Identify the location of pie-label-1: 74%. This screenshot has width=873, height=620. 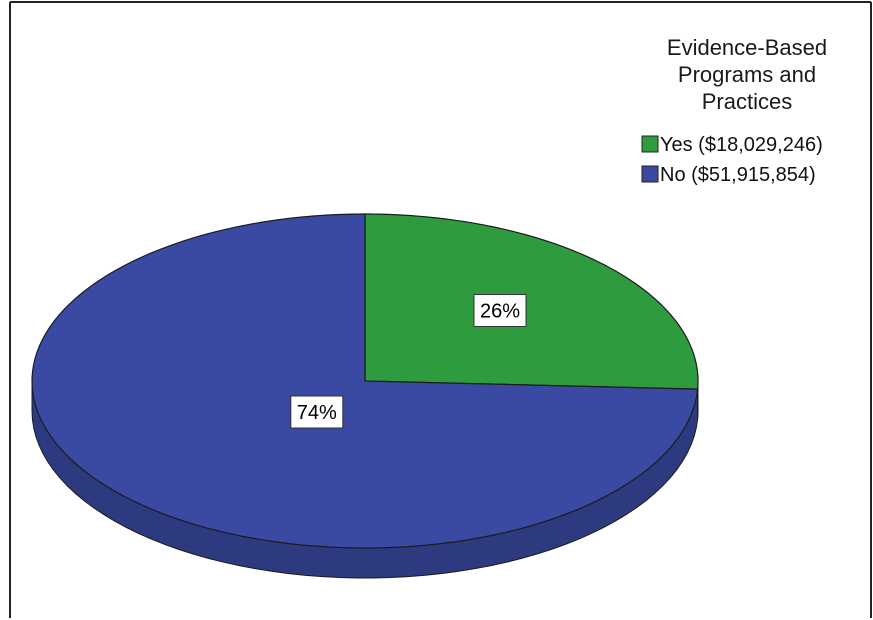
(317, 412).